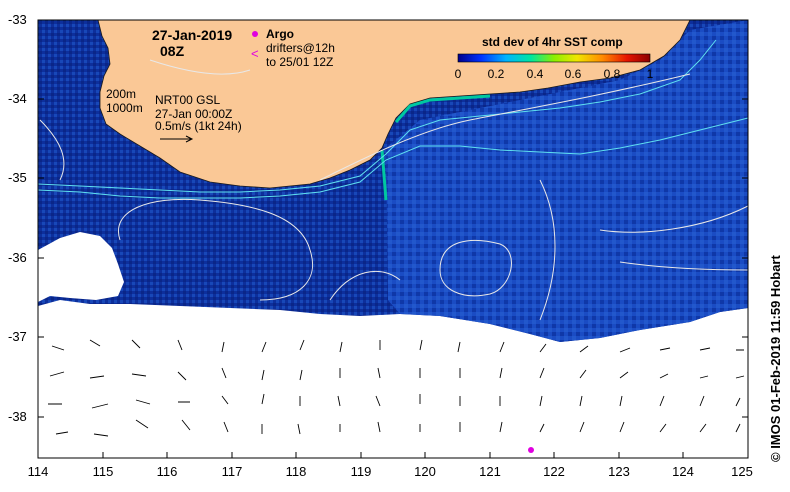 Image resolution: width=790 pixels, height=492 pixels. What do you see at coordinates (17, 416) in the screenshot?
I see `y-tick-label: -38` at bounding box center [17, 416].